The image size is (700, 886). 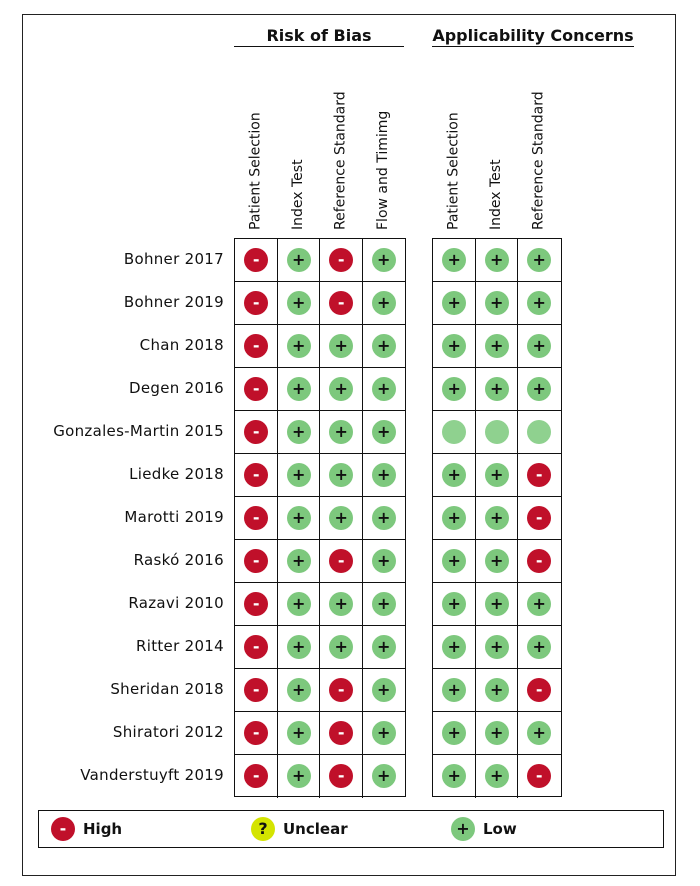 I want to click on column-label-risk: Index Test, so click(x=297, y=194).